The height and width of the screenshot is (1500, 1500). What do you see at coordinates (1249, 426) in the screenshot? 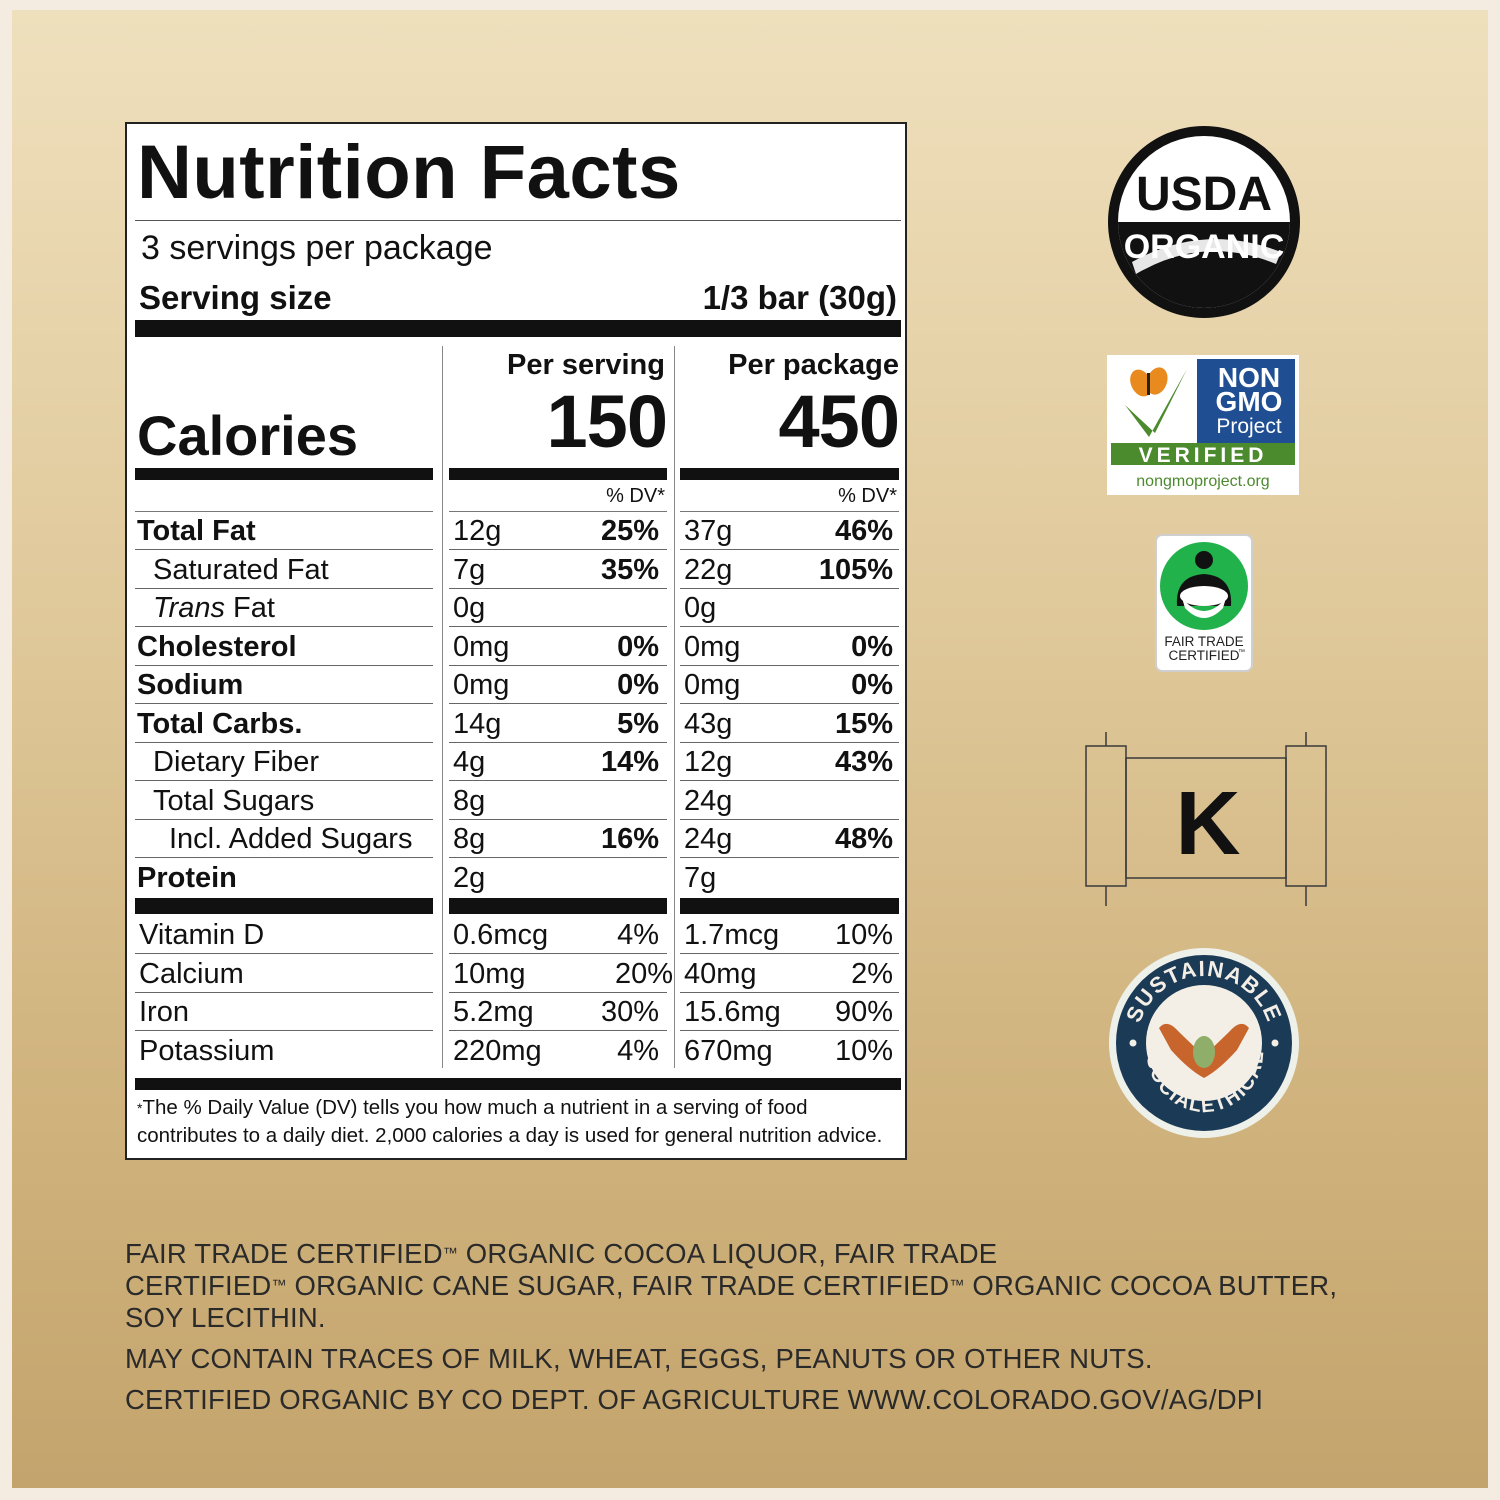
I see `project-text: Project` at bounding box center [1249, 426].